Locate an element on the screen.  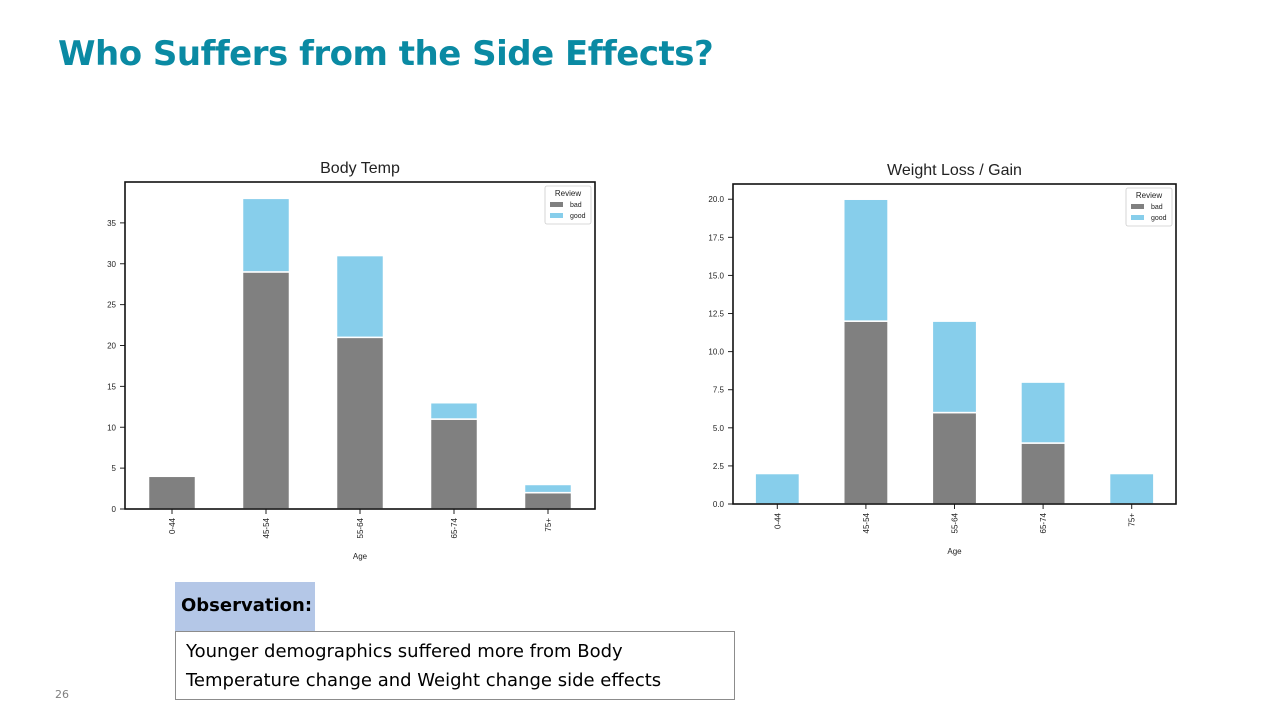
y-tick-label: 20 is located at coordinates (111, 346).